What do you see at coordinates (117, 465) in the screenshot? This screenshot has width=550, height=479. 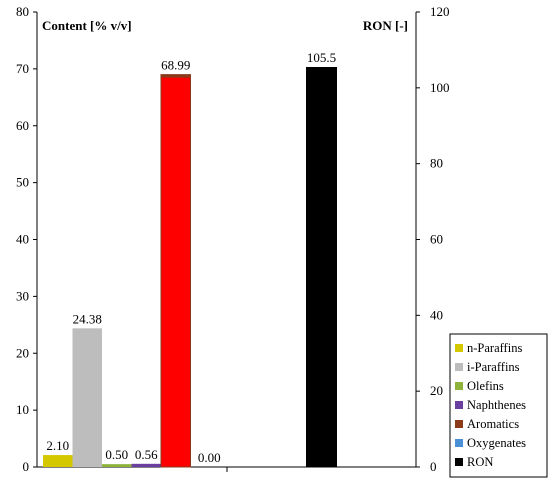 I see `bar-olefins` at bounding box center [117, 465].